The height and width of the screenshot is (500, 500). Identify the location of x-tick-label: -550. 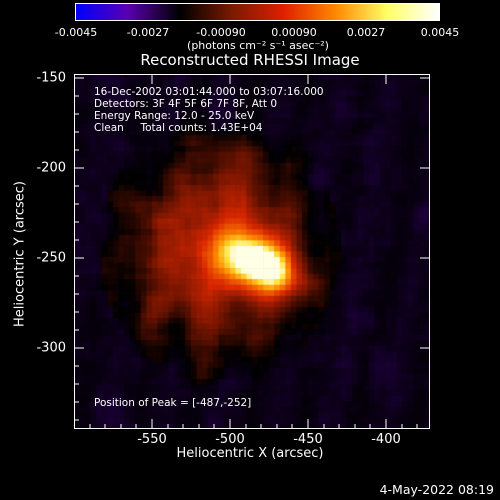
(152, 439).